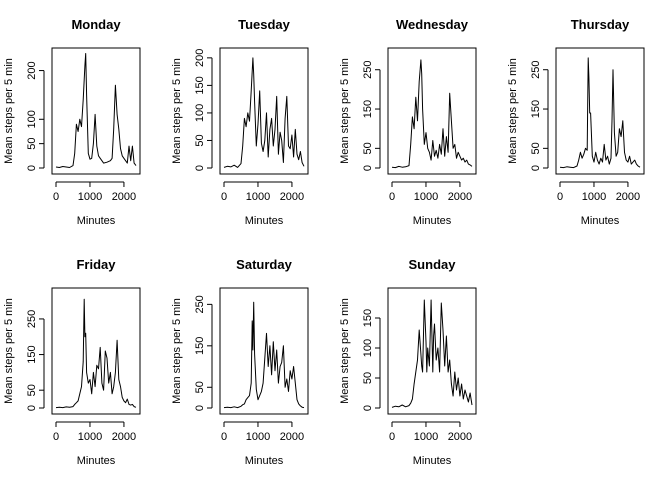 This screenshot has width=672, height=480. Describe the element at coordinates (433, 264) in the screenshot. I see `panel-title: Sunday` at that location.